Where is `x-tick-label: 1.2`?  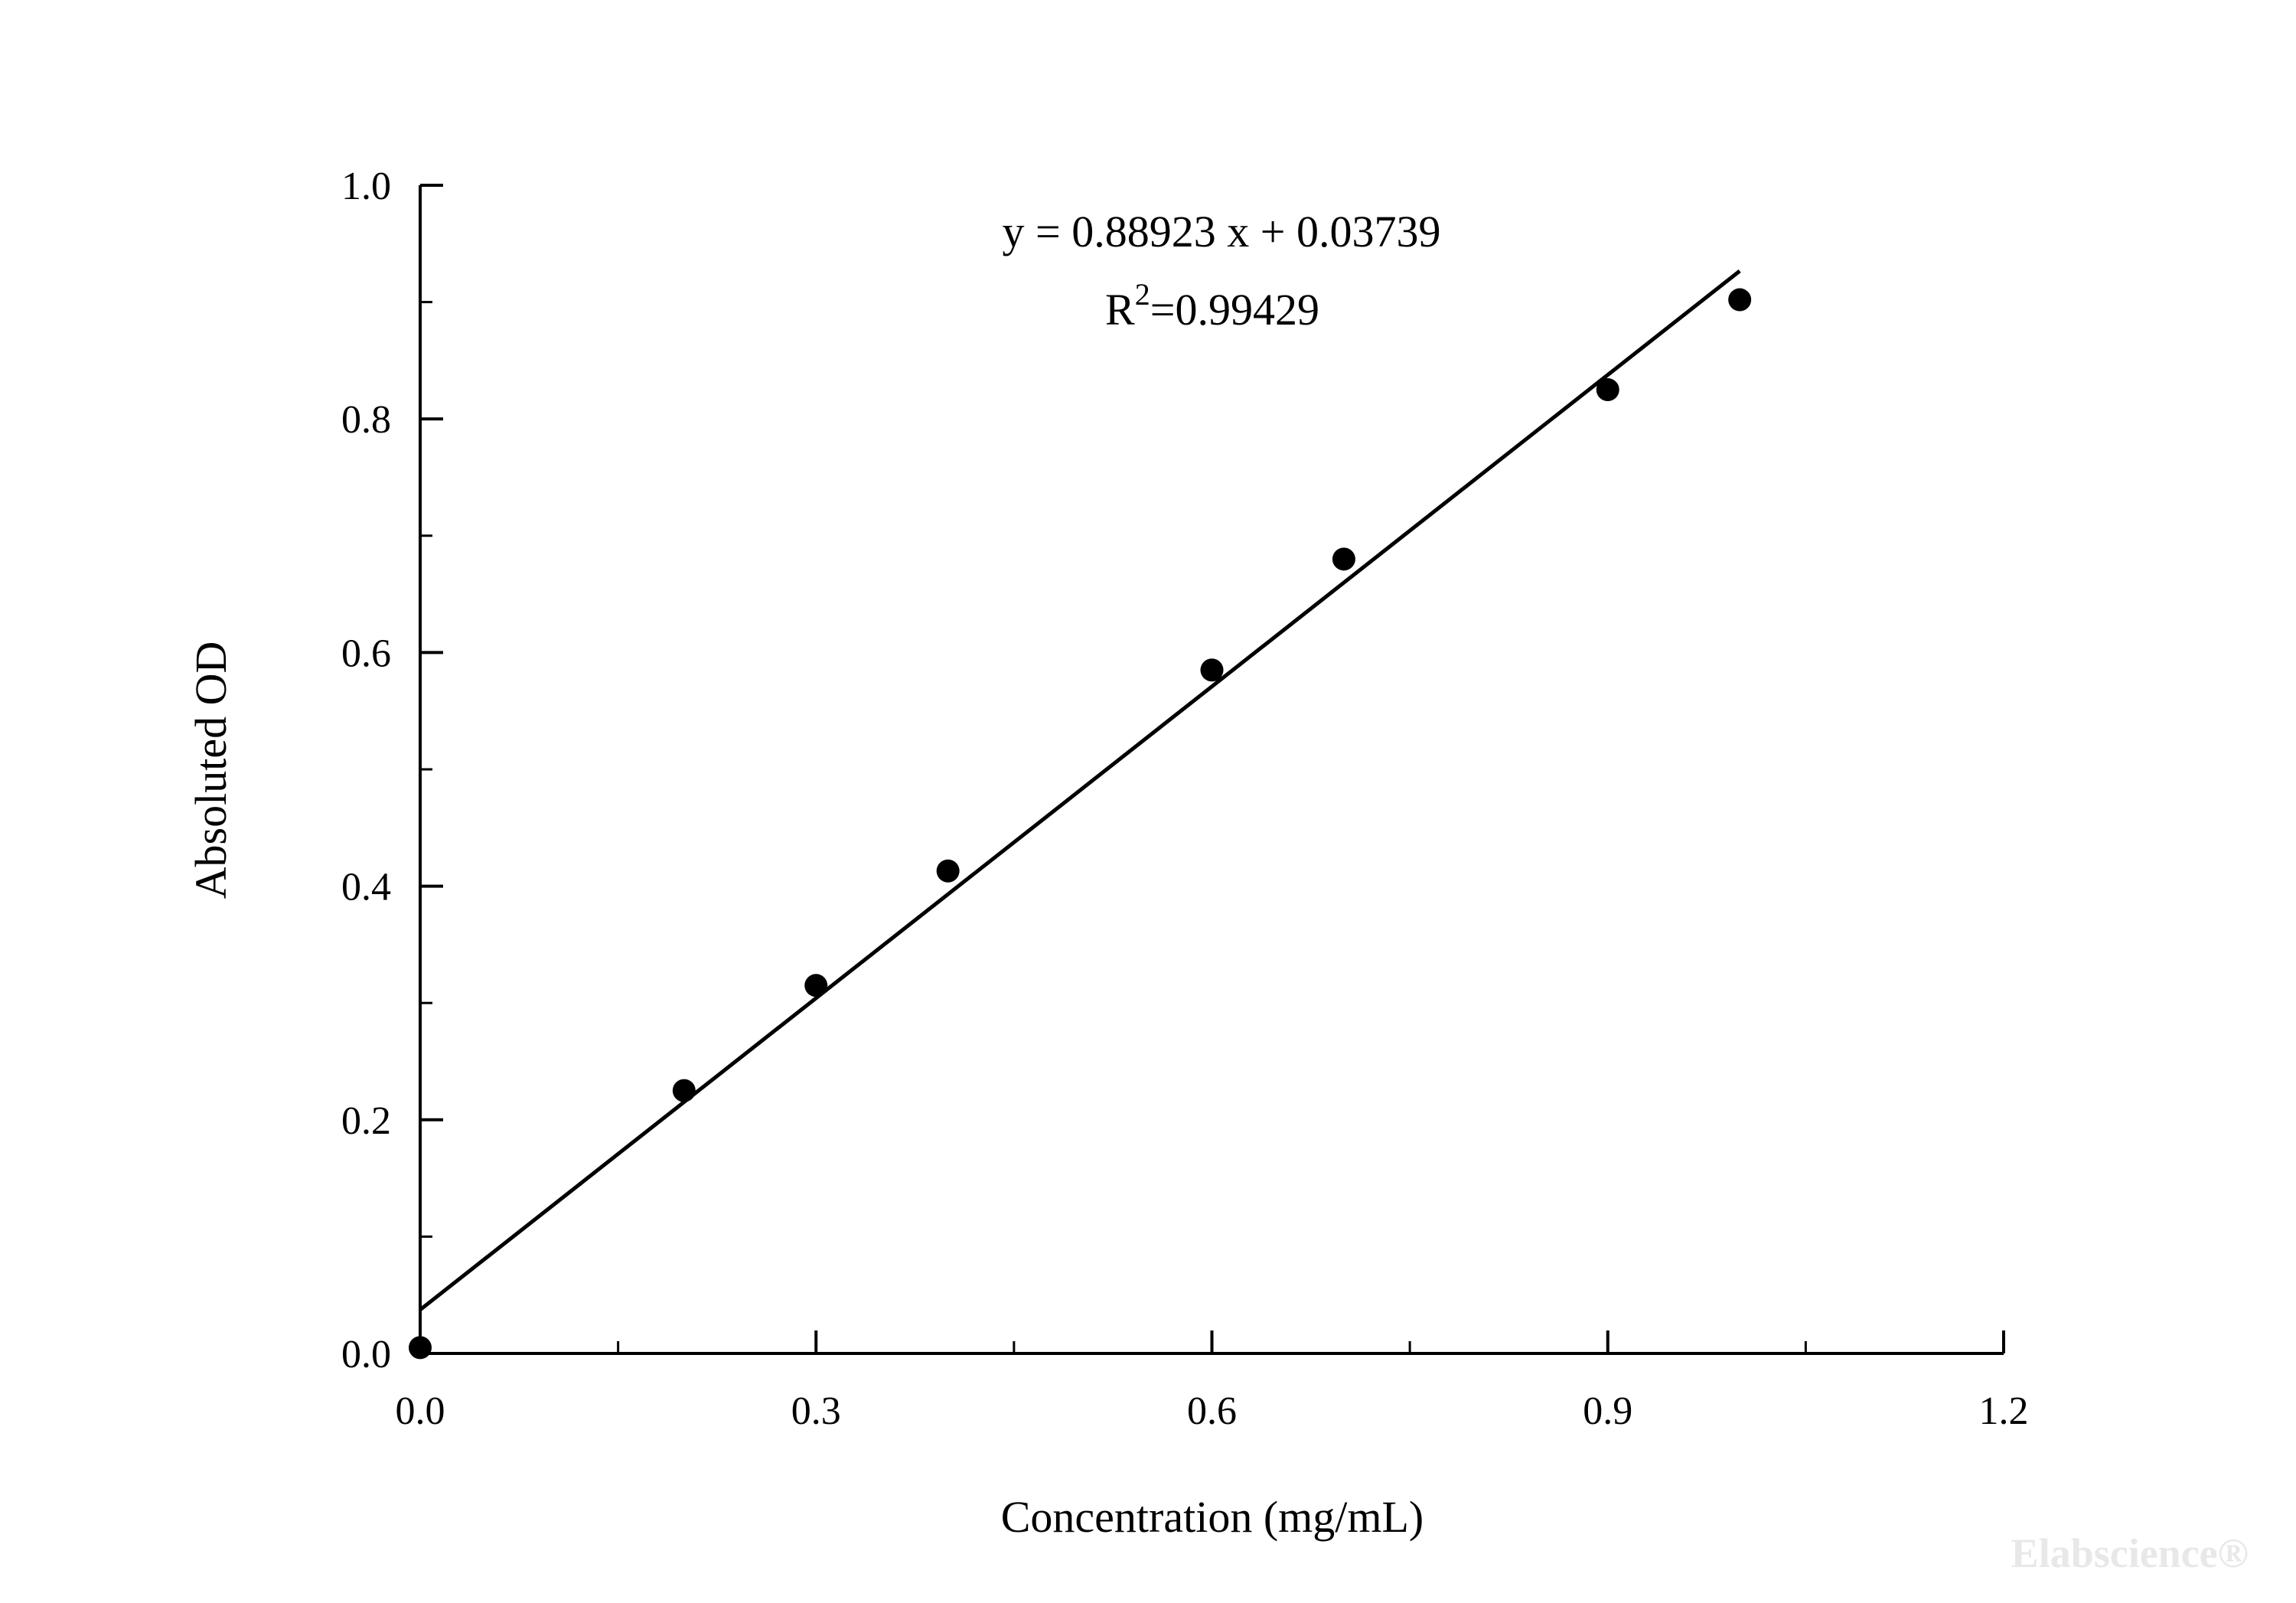
x-tick-label: 1.2 is located at coordinates (2004, 1411).